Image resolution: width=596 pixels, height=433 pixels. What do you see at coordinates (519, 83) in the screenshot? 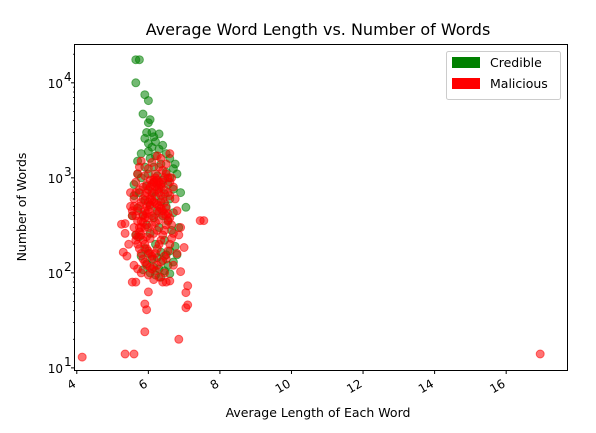
I see `legend-label-malicious: Malicious` at bounding box center [519, 83].